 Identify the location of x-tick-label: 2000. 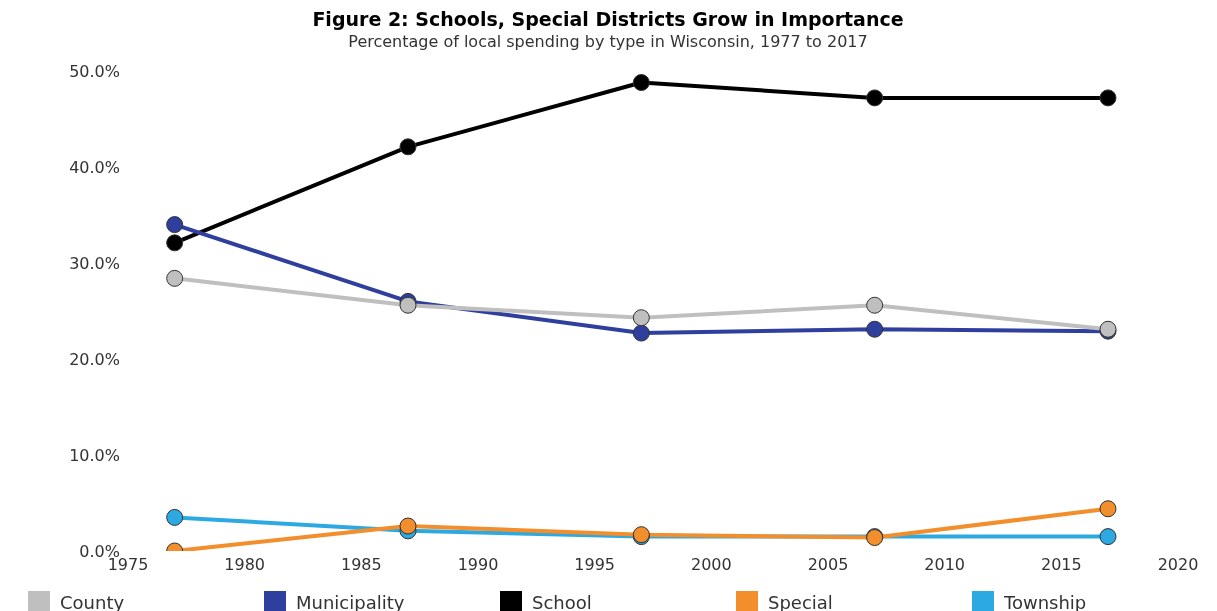
(711, 565).